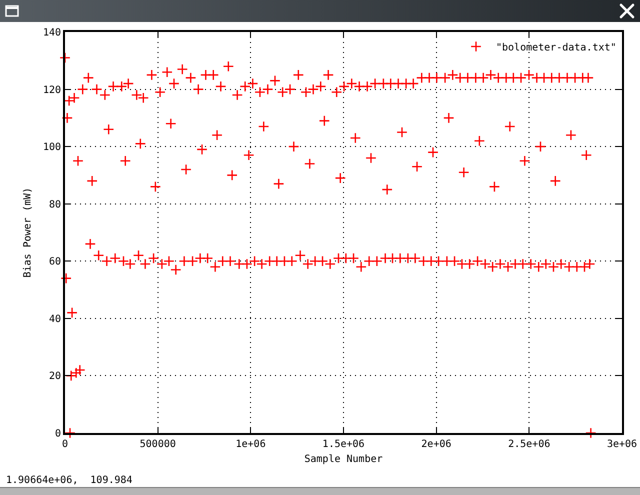  I want to click on y-tick-label: 80, so click(54, 204).